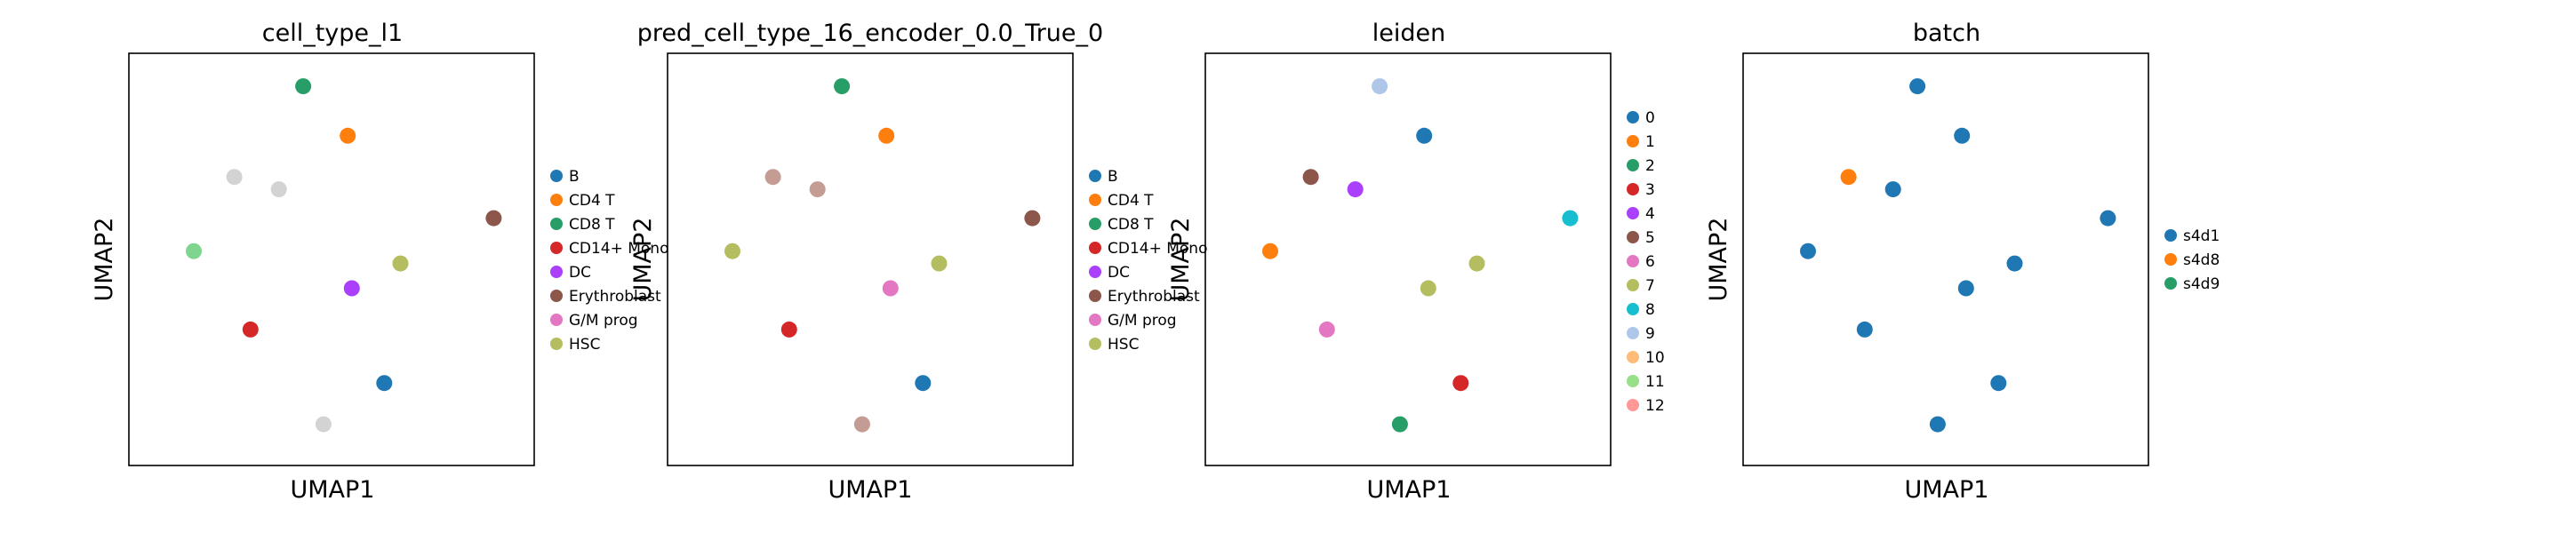 This screenshot has height=533, width=2576. What do you see at coordinates (2201, 236) in the screenshot?
I see `legend-label: s4d1` at bounding box center [2201, 236].